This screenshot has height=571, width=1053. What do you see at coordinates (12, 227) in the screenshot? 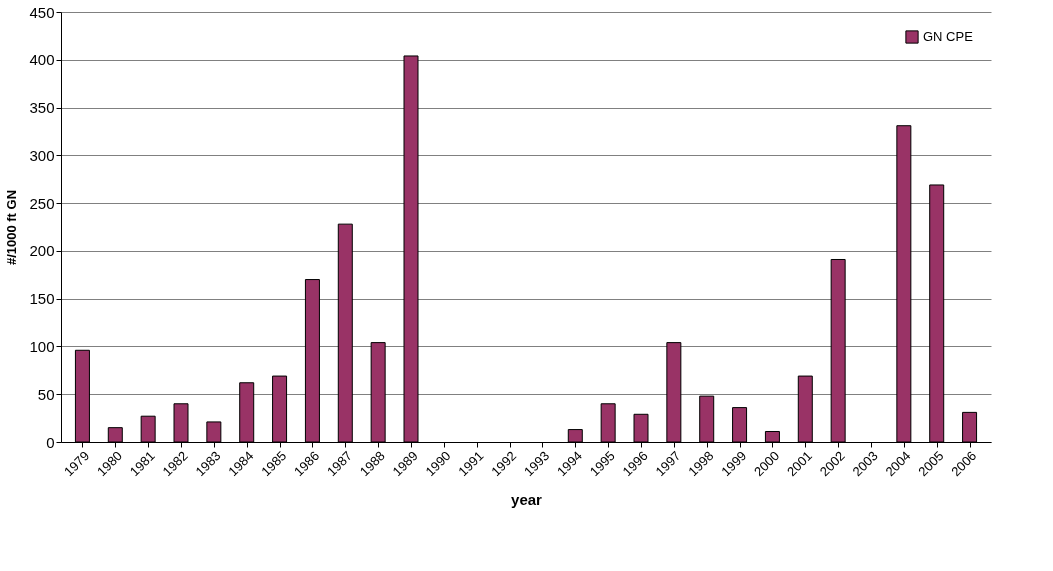
I see `y-axis-title: #/1000 ft GN` at bounding box center [12, 227].